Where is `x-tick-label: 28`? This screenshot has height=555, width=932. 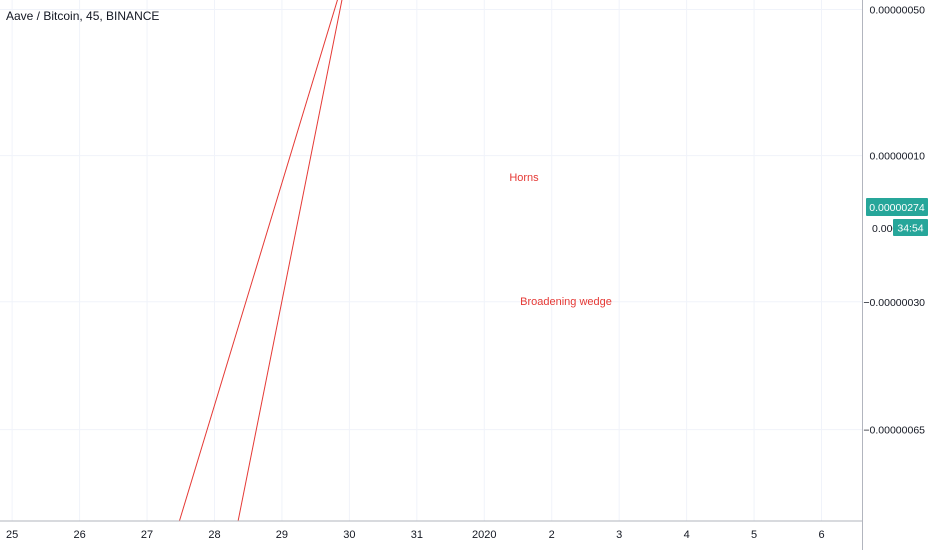 x-tick-label: 28 is located at coordinates (214, 535).